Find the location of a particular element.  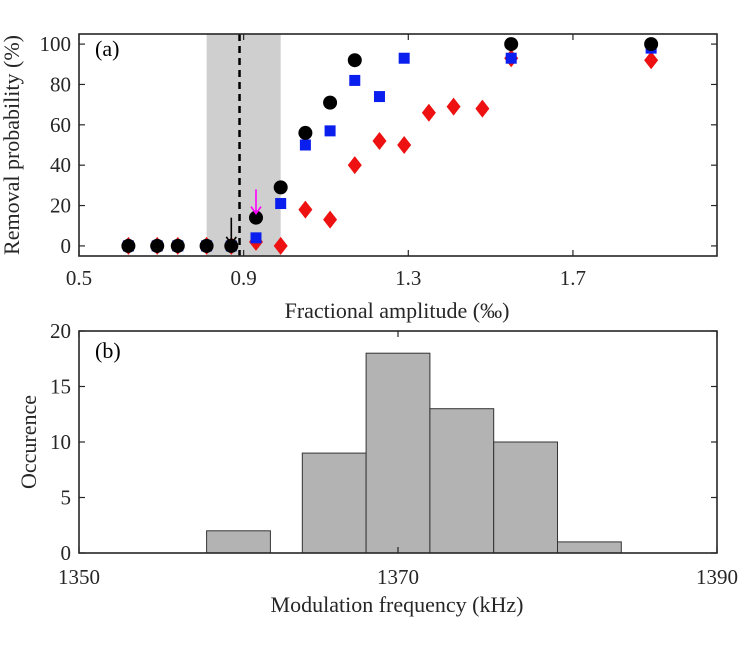

x-tick-label: 0.9 is located at coordinates (244, 278).